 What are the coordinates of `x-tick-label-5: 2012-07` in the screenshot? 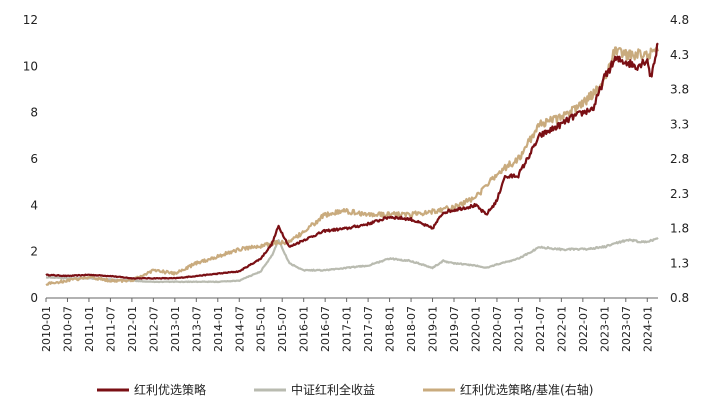 It's located at (153, 329).